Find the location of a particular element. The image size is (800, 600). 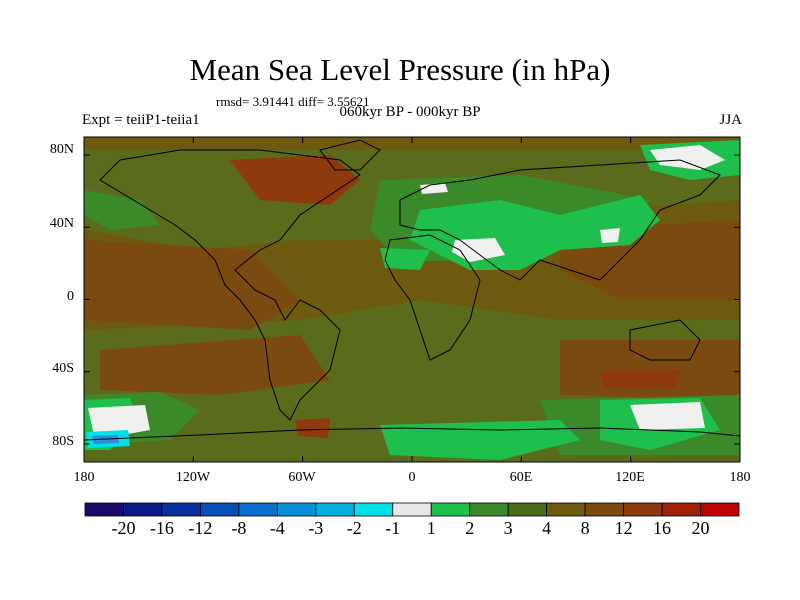

colorbar-label: 1 is located at coordinates (431, 528).